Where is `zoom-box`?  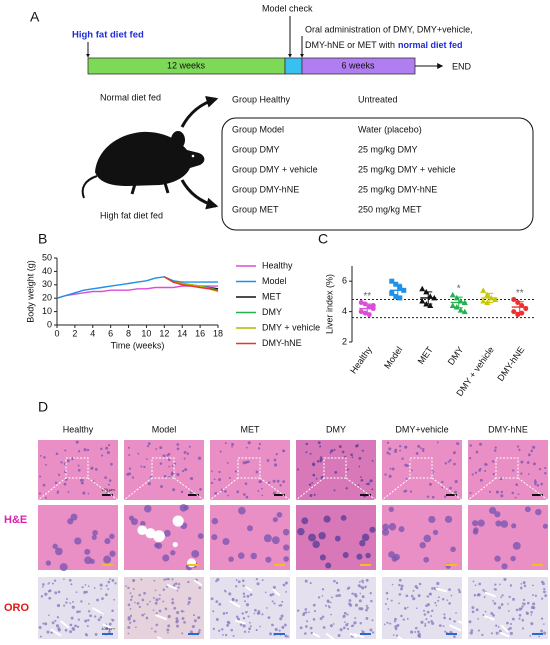
zoom-box is located at coordinates (249, 468).